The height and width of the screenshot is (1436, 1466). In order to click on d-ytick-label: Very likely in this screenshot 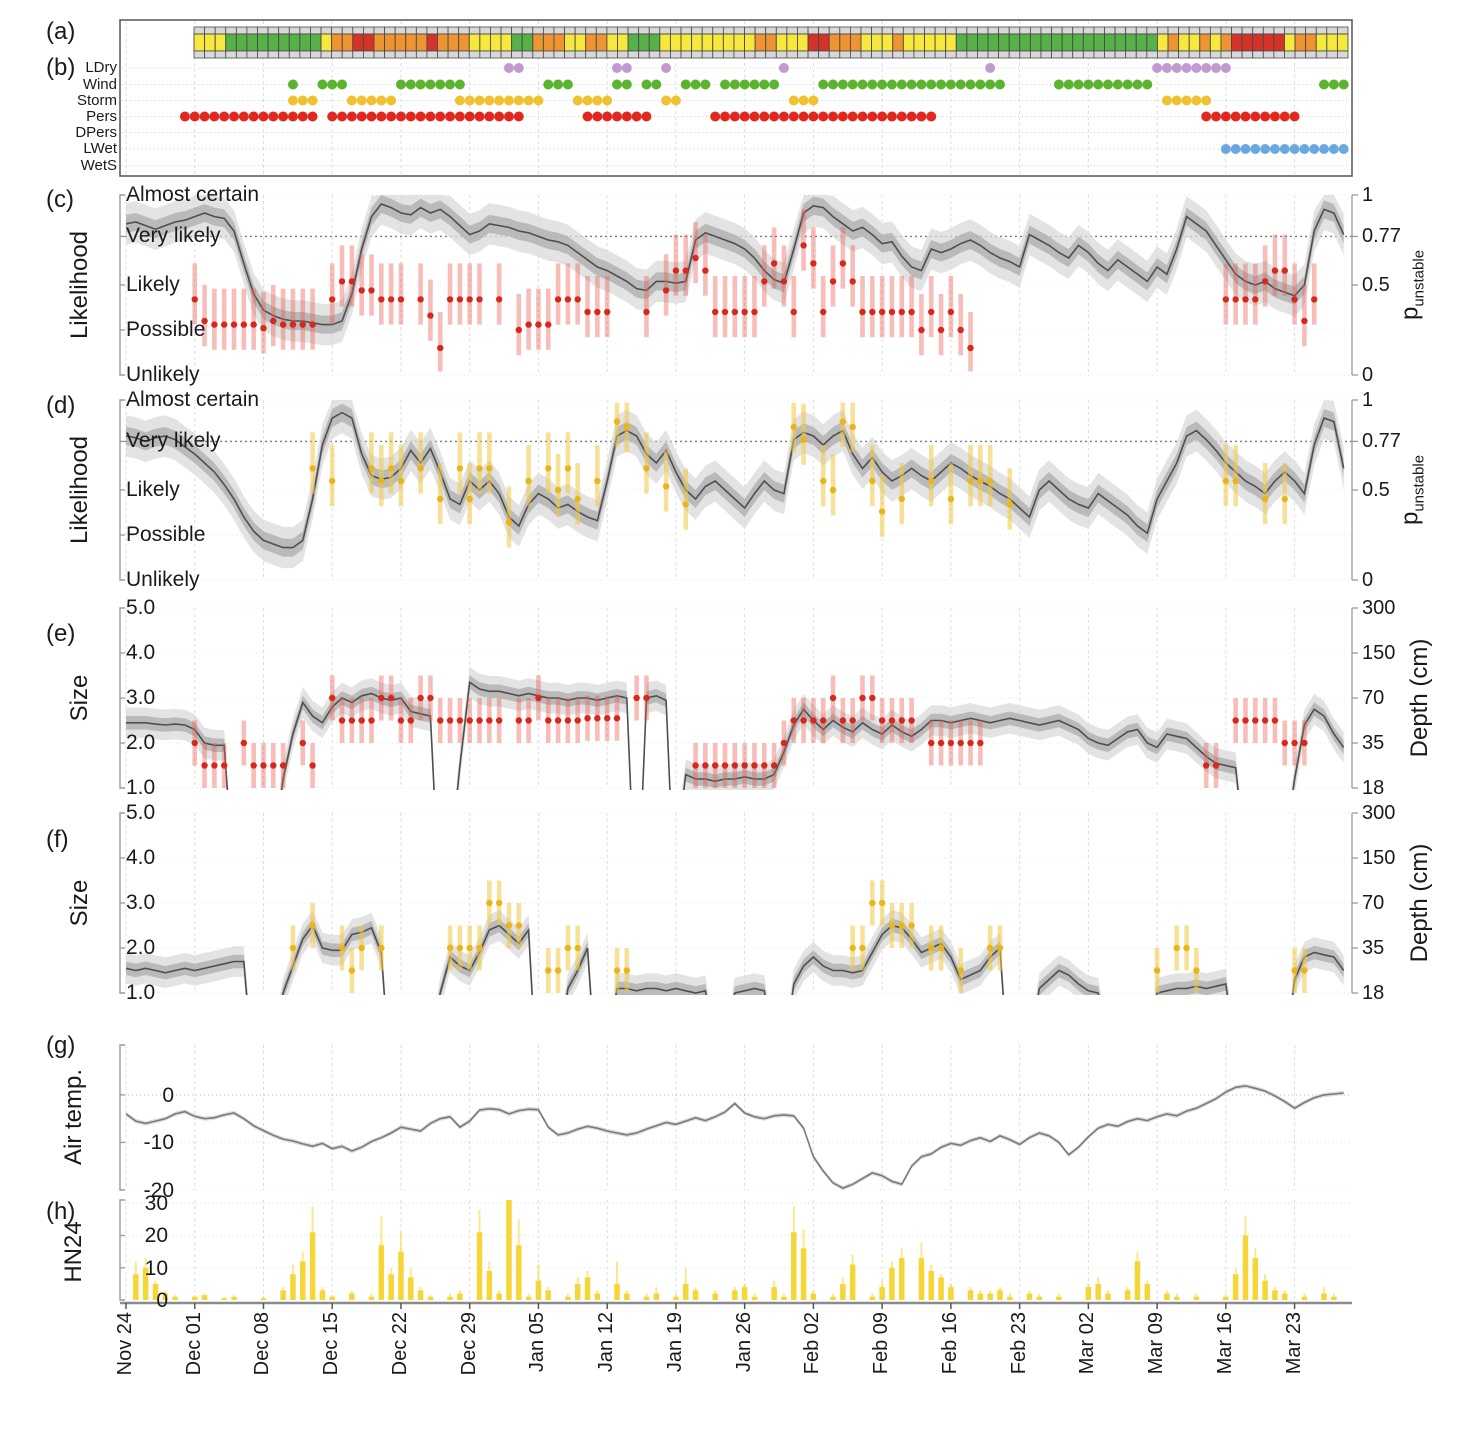, I will do `click(173, 441)`.